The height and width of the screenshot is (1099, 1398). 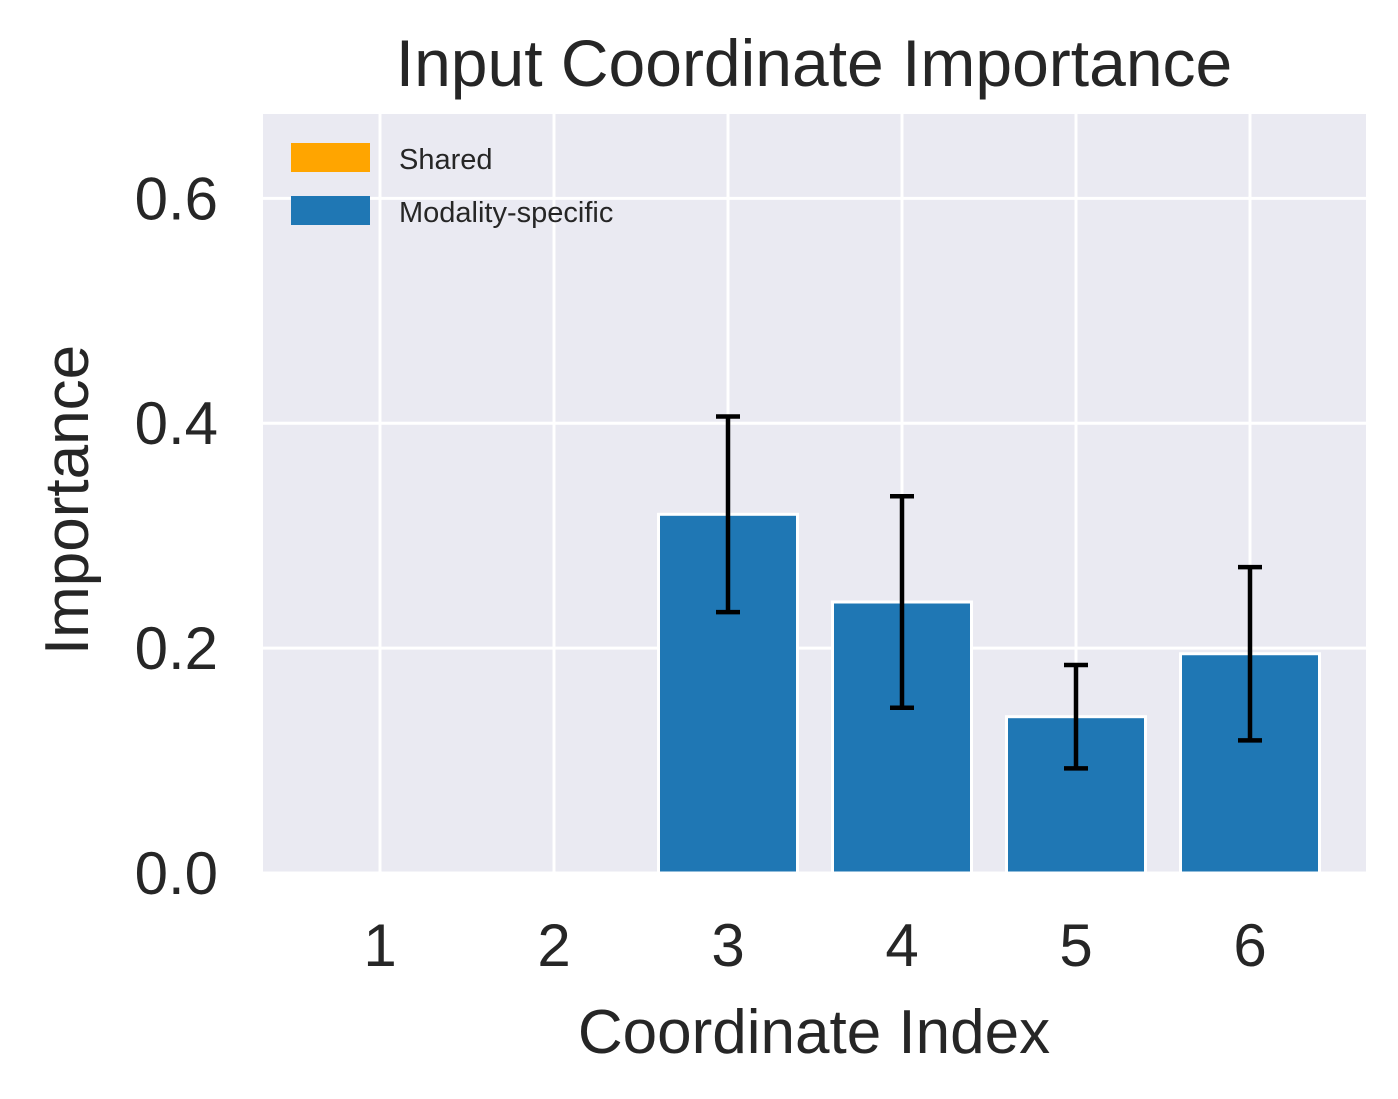 I want to click on y-axis-ticks: 0.0 0.2 0.4 0.6, so click(x=176, y=536).